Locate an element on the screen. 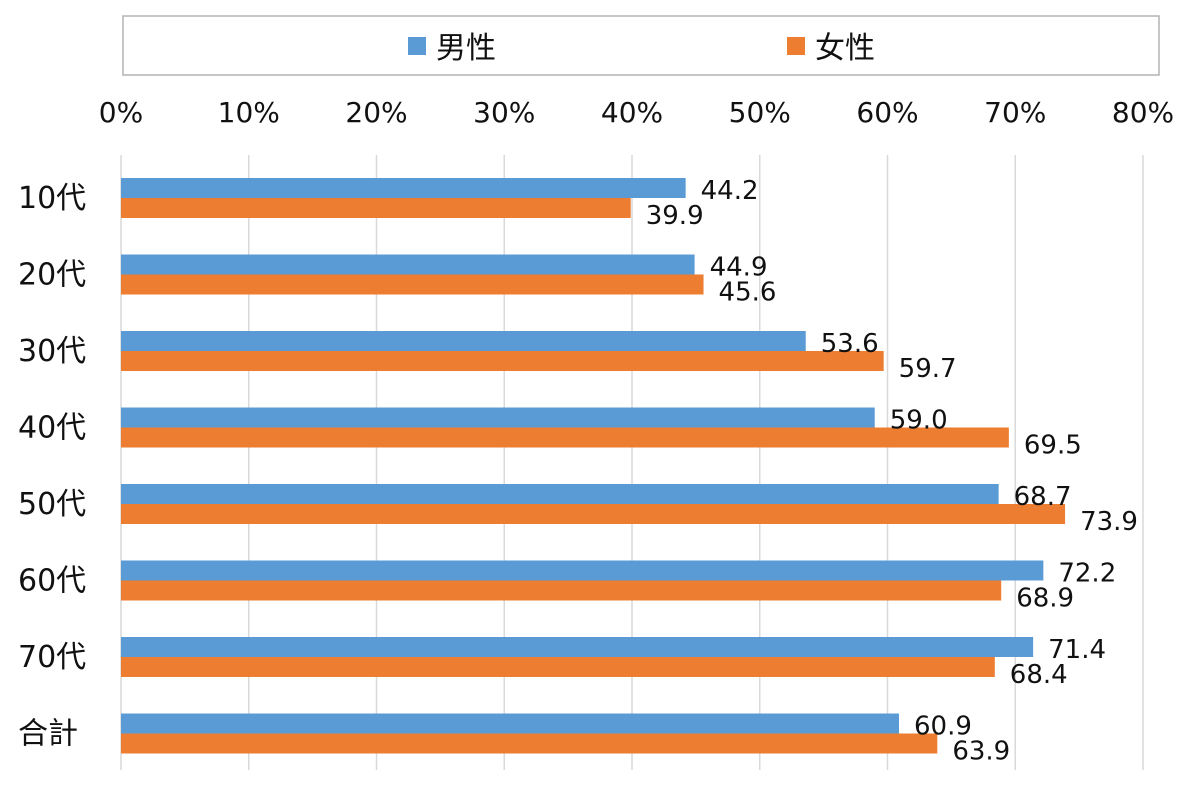 Image resolution: width=1200 pixels, height=800 pixels. data-label: 44.9 is located at coordinates (739, 268).